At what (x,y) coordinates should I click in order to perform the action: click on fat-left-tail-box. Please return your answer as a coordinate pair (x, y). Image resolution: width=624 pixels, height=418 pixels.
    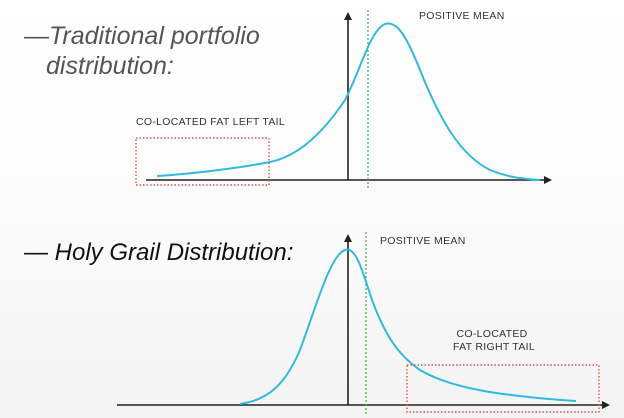
    Looking at the image, I should click on (202, 161).